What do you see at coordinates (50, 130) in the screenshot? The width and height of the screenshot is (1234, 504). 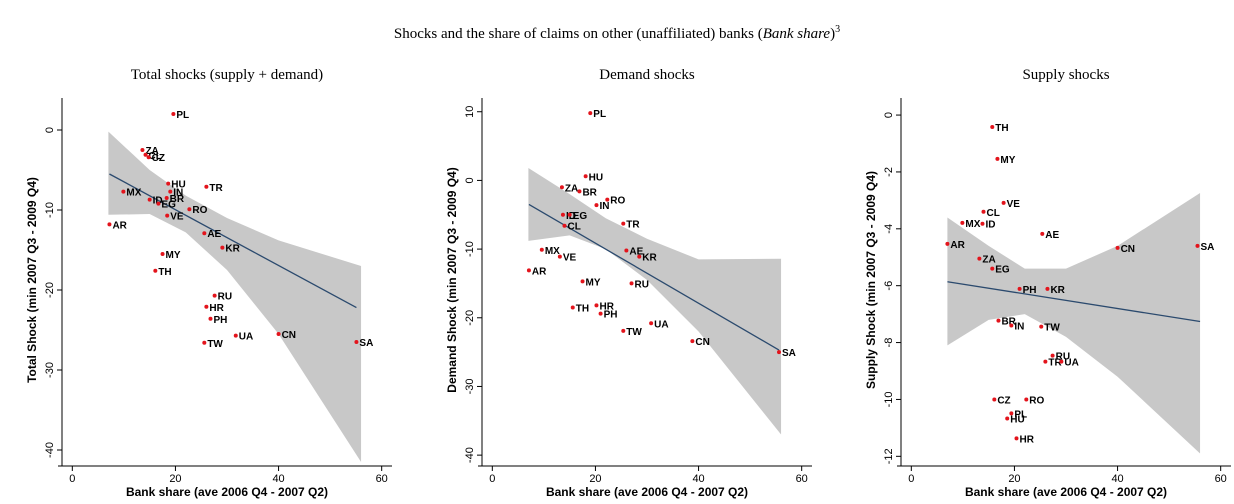 I see `y-tick-label: 0` at bounding box center [50, 130].